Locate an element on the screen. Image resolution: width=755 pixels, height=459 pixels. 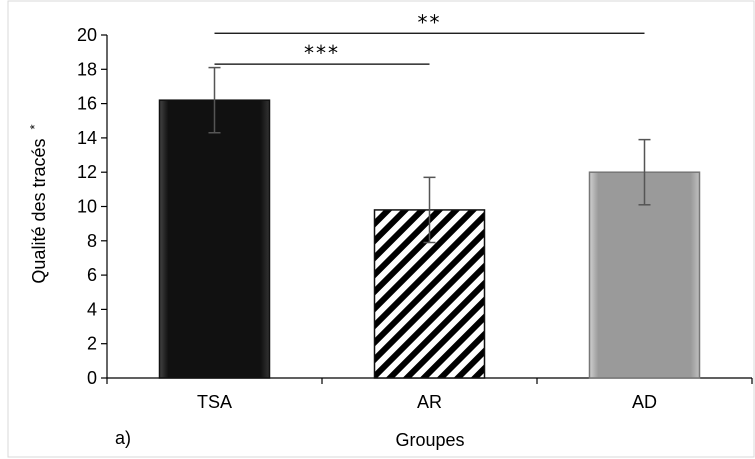
y-tick-label: 2 is located at coordinates (92, 344).